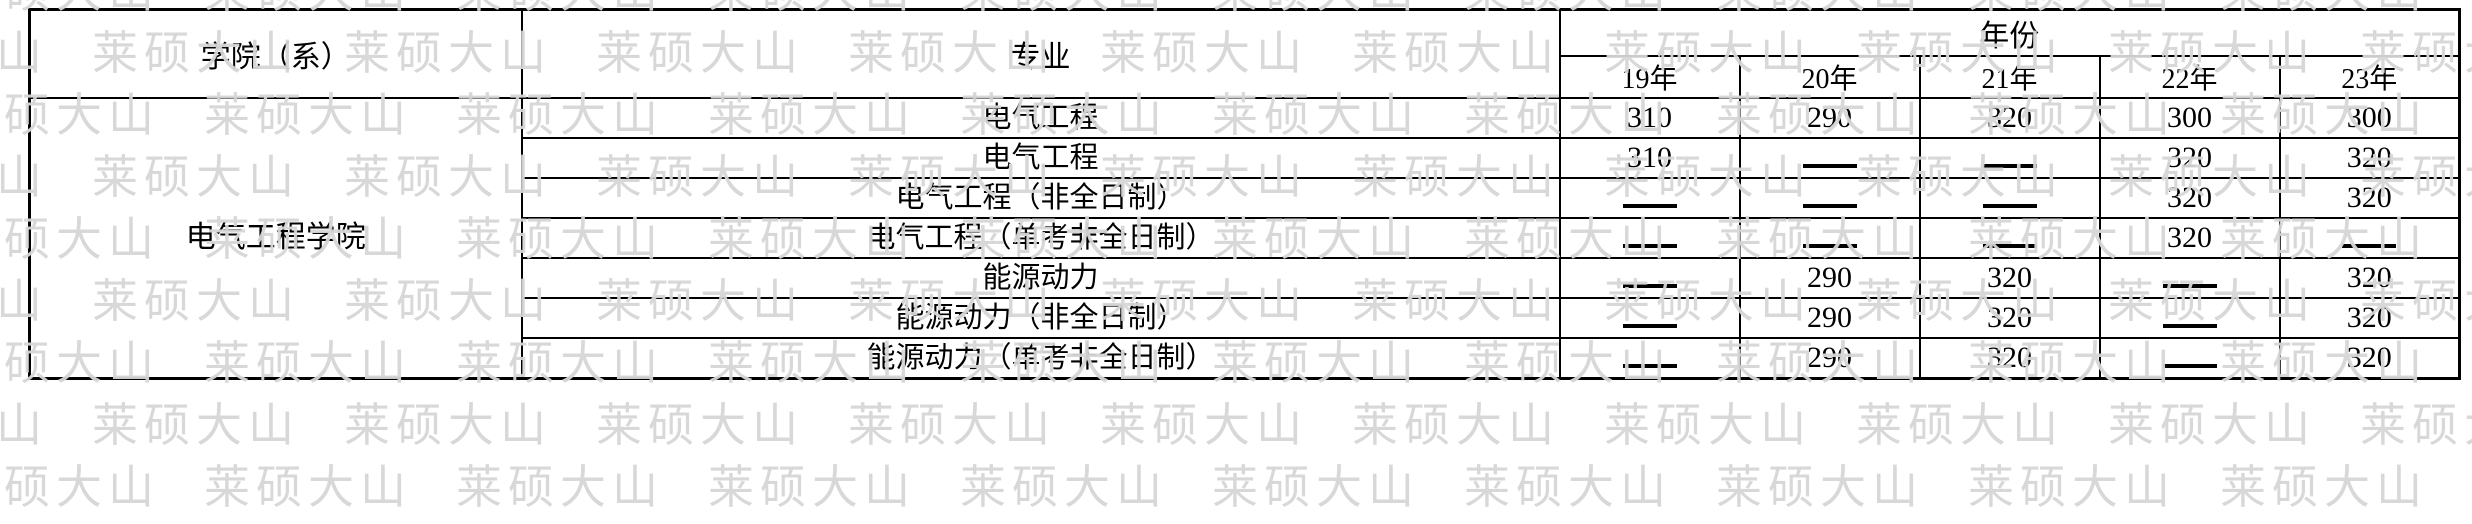 Image resolution: width=2472 pixels, height=524 pixels. I want to click on table-row: 能源动力 290 320 320, so click(1245, 278).